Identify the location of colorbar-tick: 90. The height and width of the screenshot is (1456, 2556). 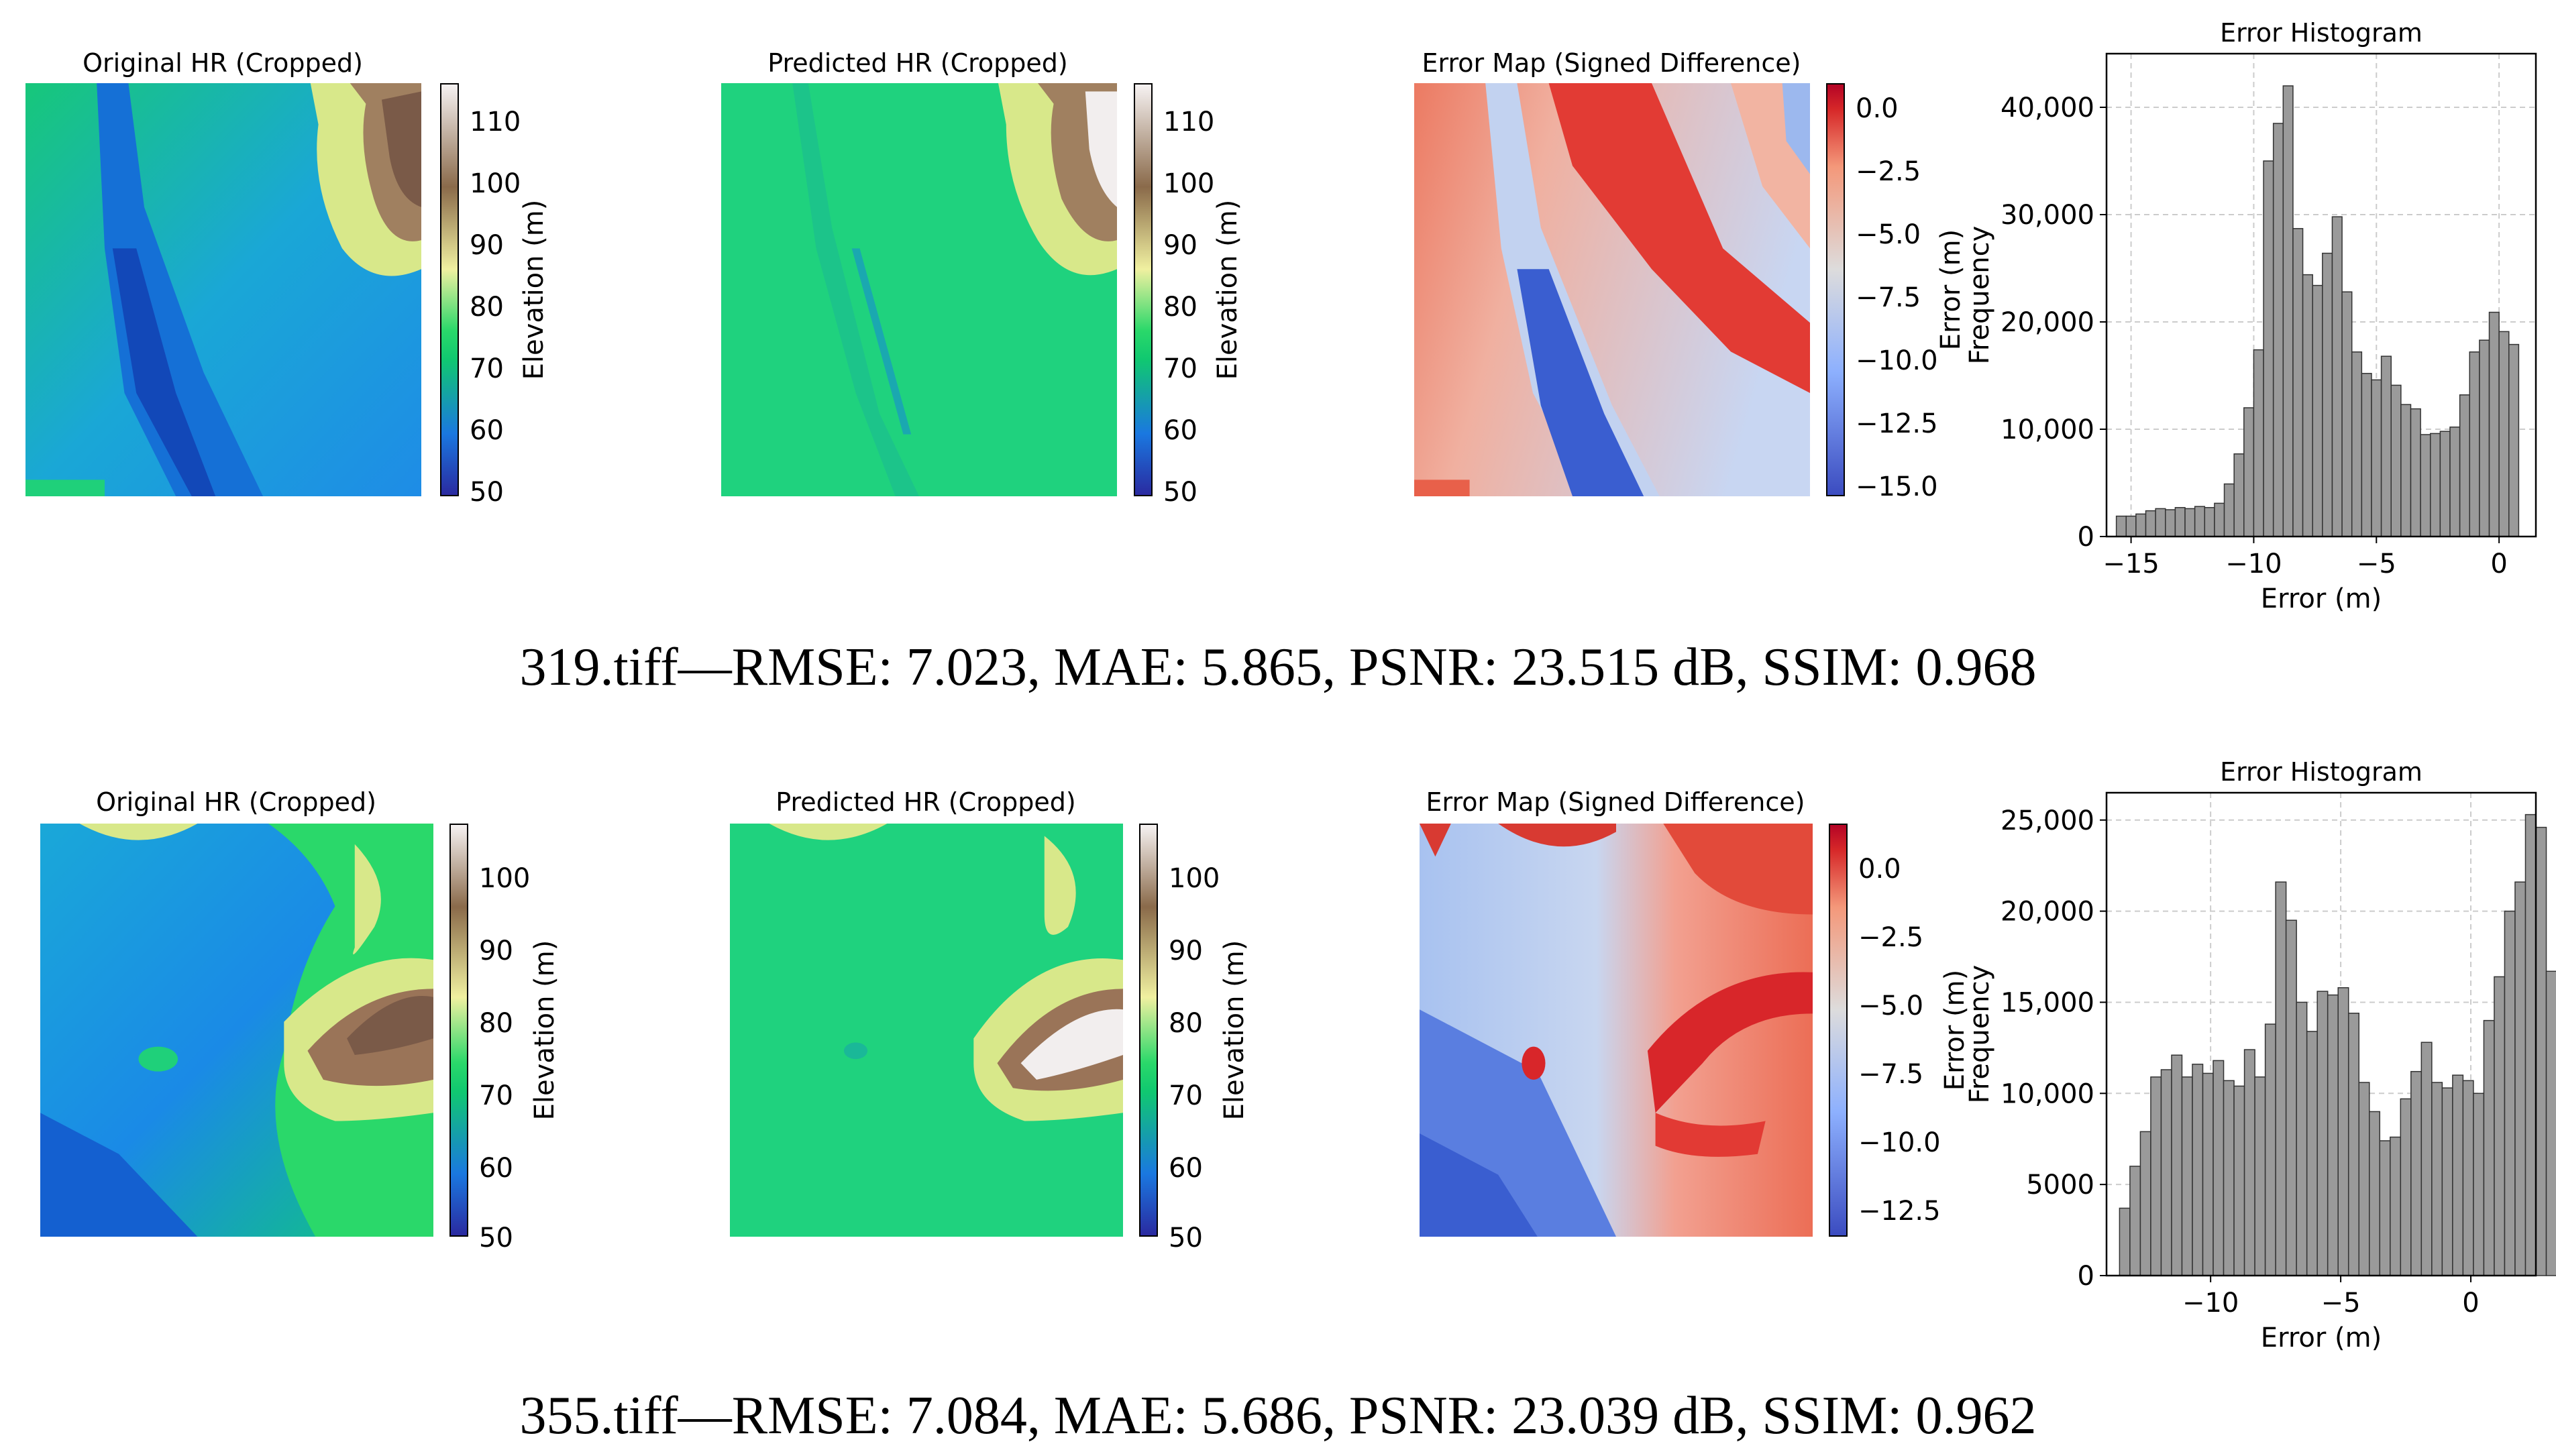
(1180, 245).